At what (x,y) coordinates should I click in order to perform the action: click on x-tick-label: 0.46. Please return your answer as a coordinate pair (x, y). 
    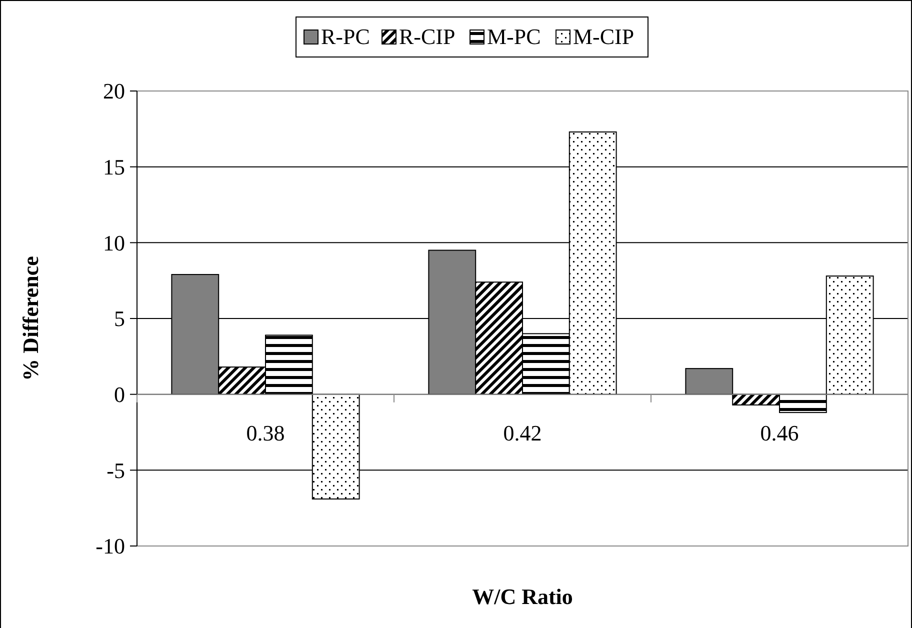
    Looking at the image, I should click on (779, 433).